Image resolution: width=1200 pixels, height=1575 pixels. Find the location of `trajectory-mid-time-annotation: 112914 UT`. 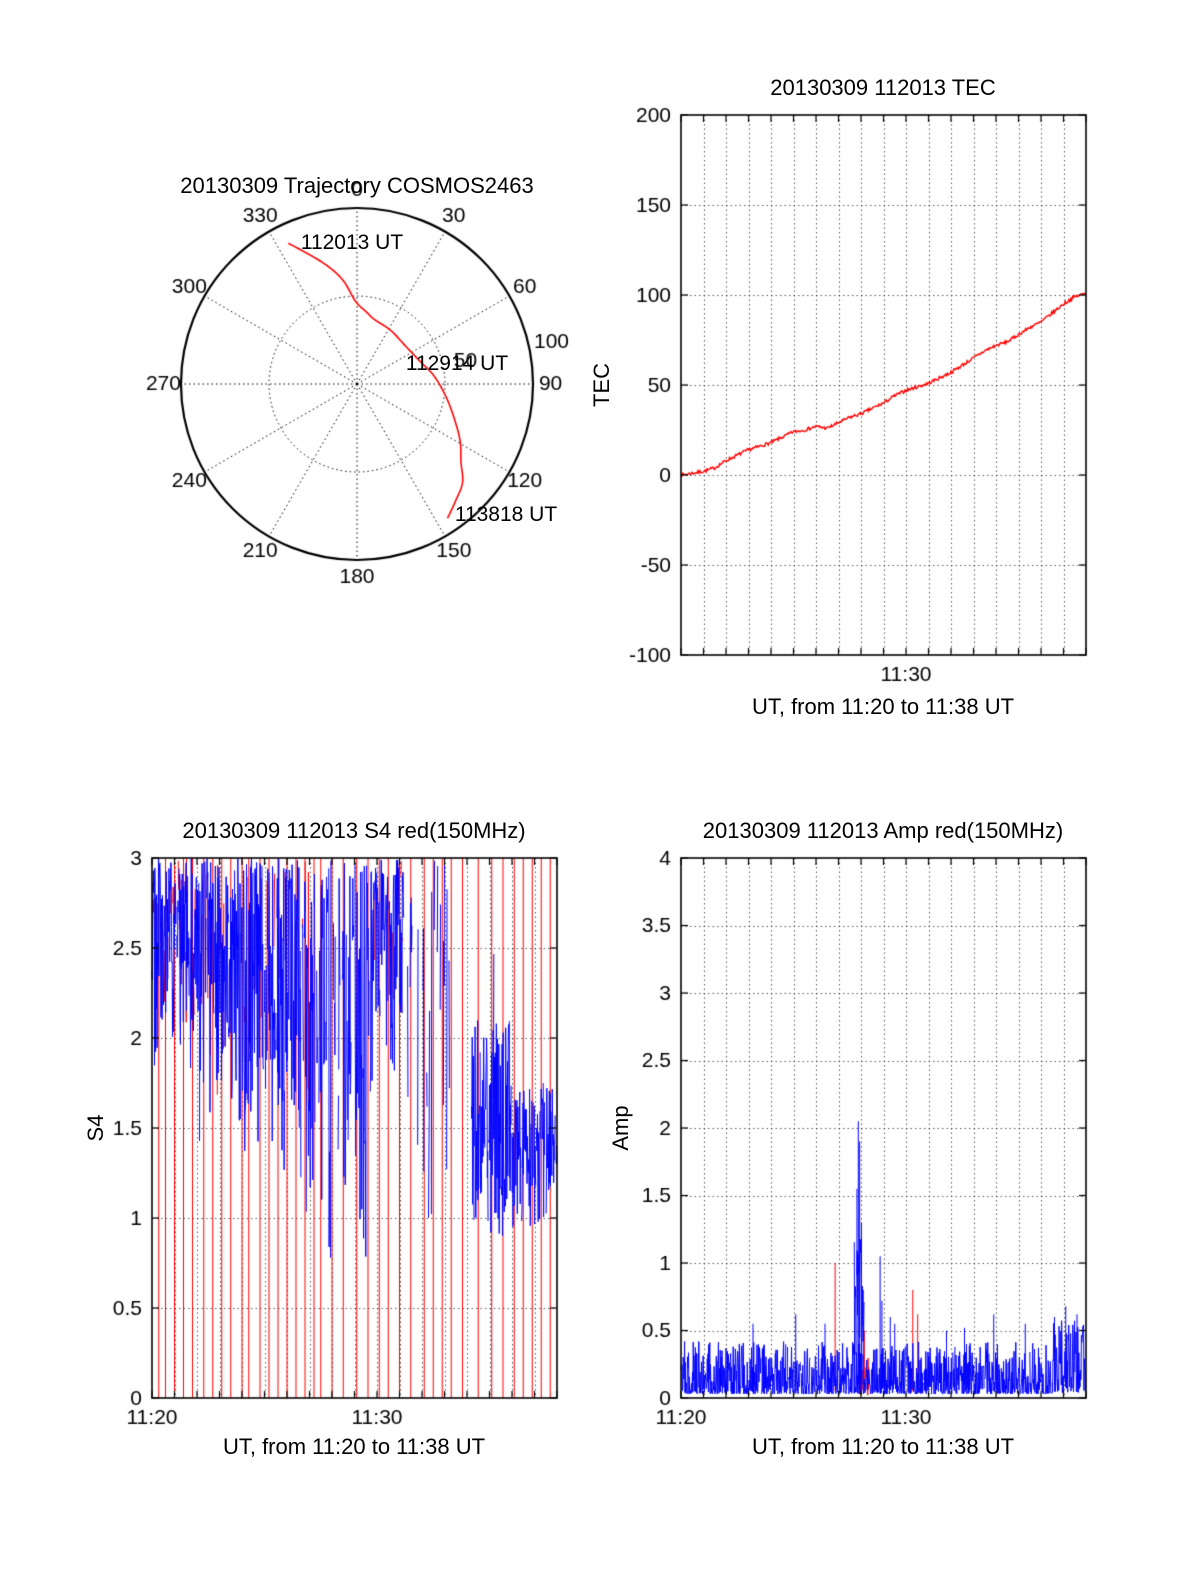

trajectory-mid-time-annotation: 112914 UT is located at coordinates (457, 363).